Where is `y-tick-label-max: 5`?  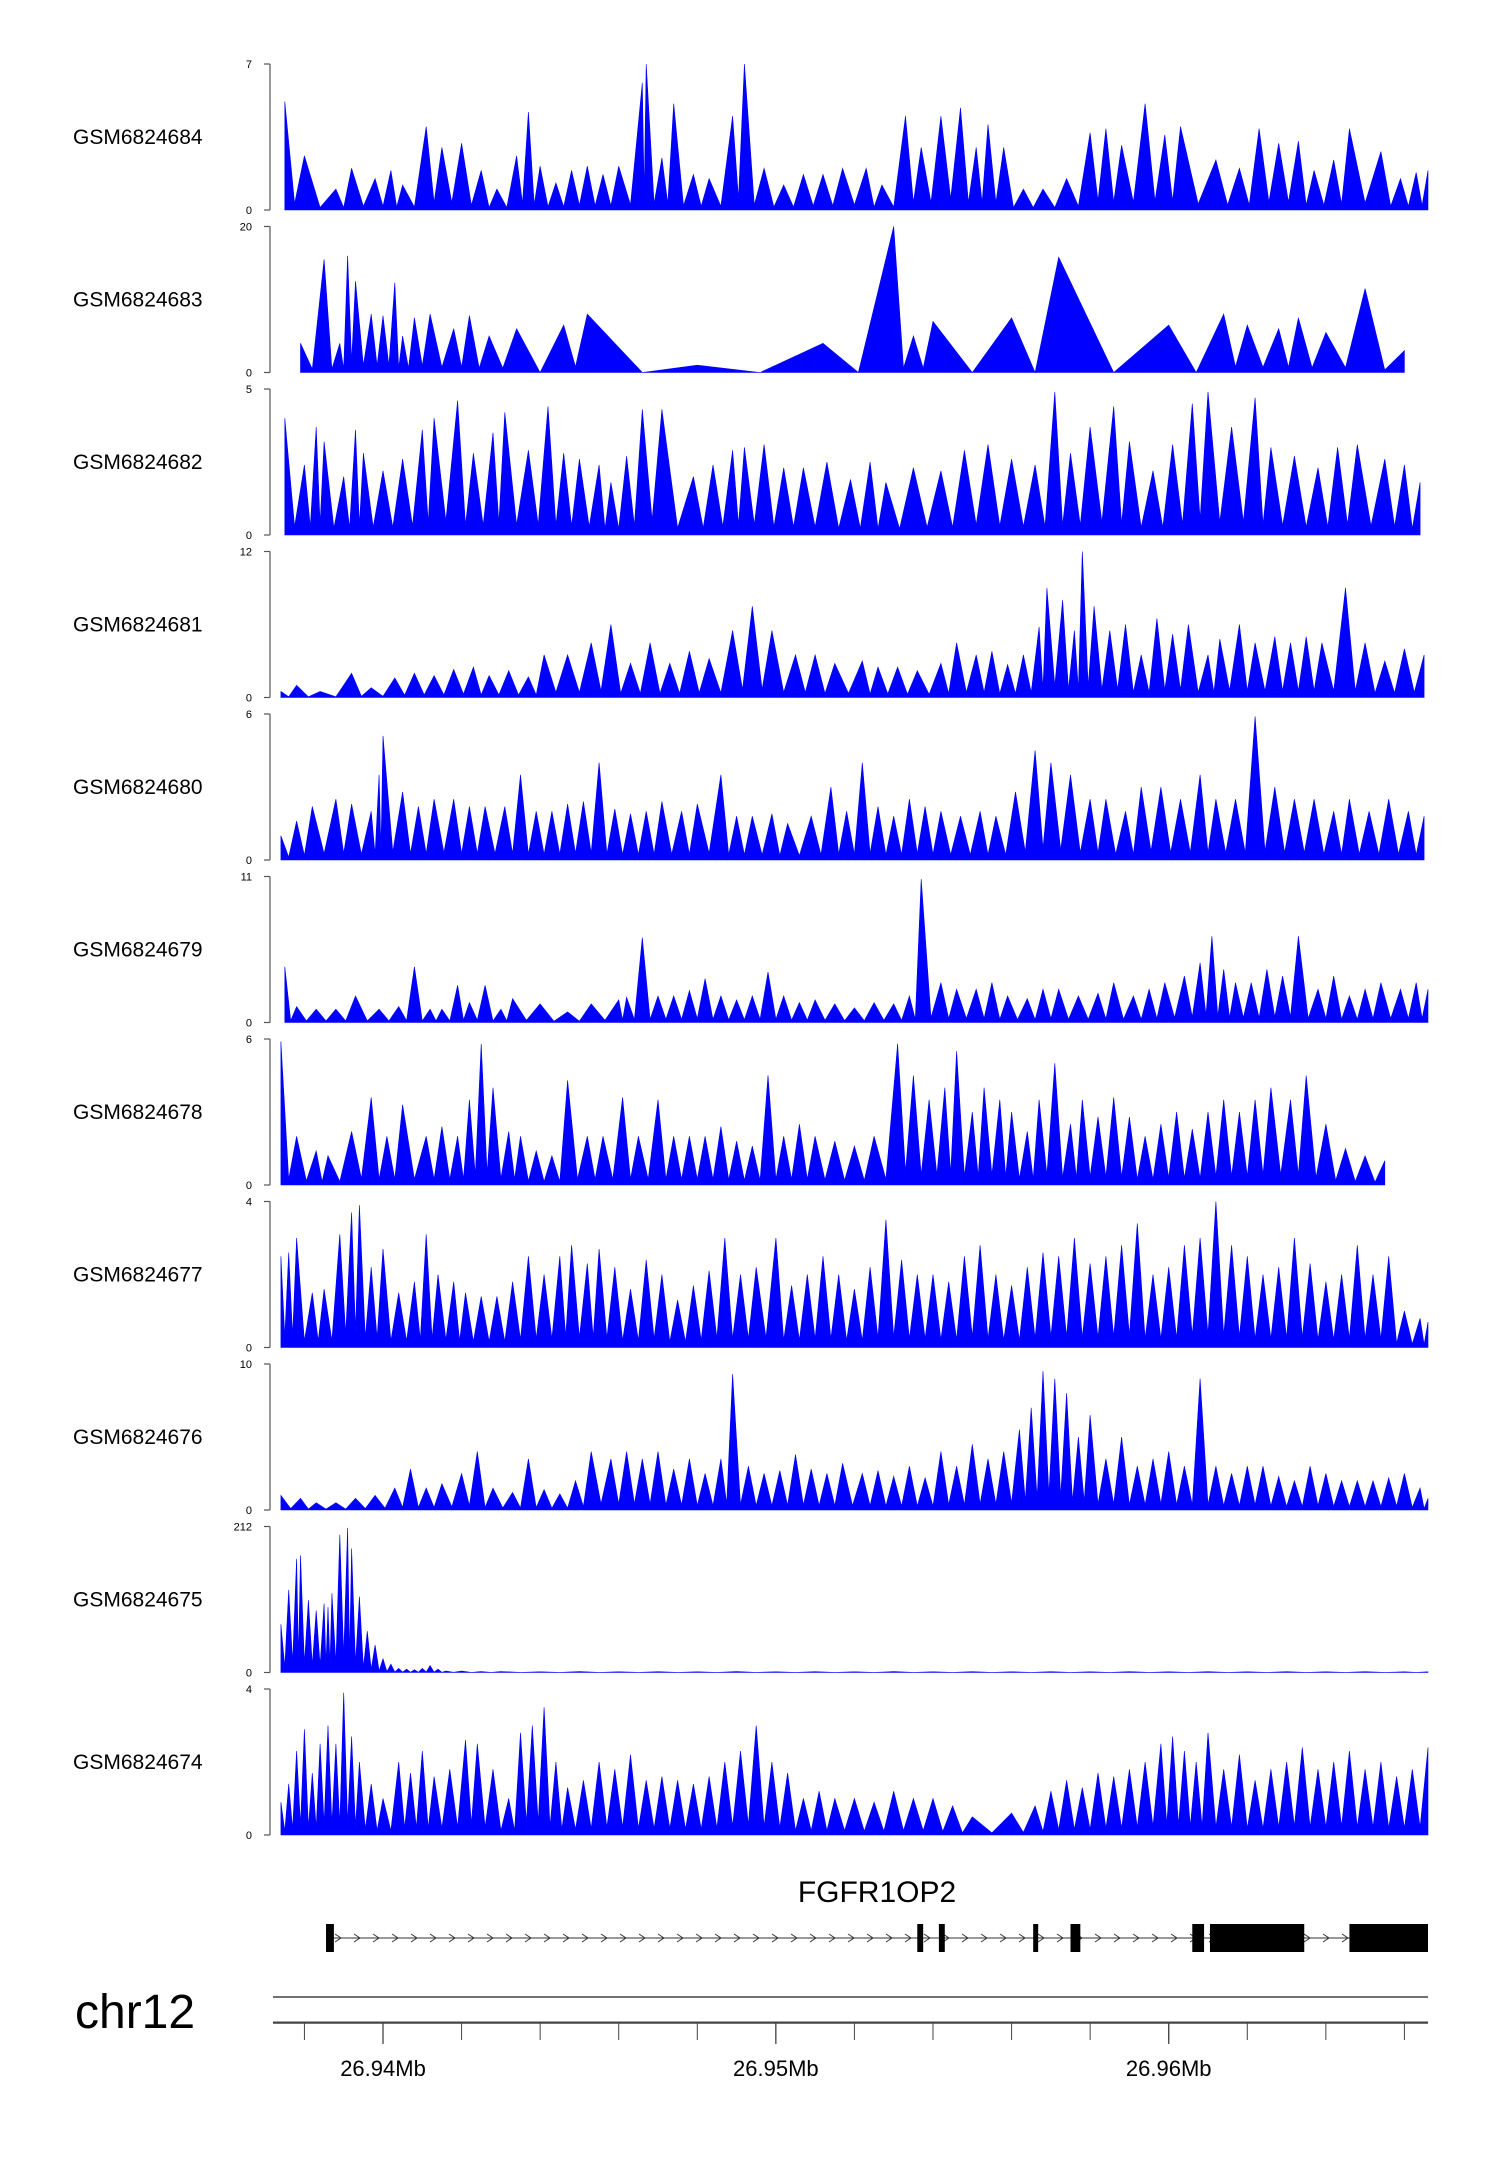
y-tick-label-max: 5 is located at coordinates (249, 390).